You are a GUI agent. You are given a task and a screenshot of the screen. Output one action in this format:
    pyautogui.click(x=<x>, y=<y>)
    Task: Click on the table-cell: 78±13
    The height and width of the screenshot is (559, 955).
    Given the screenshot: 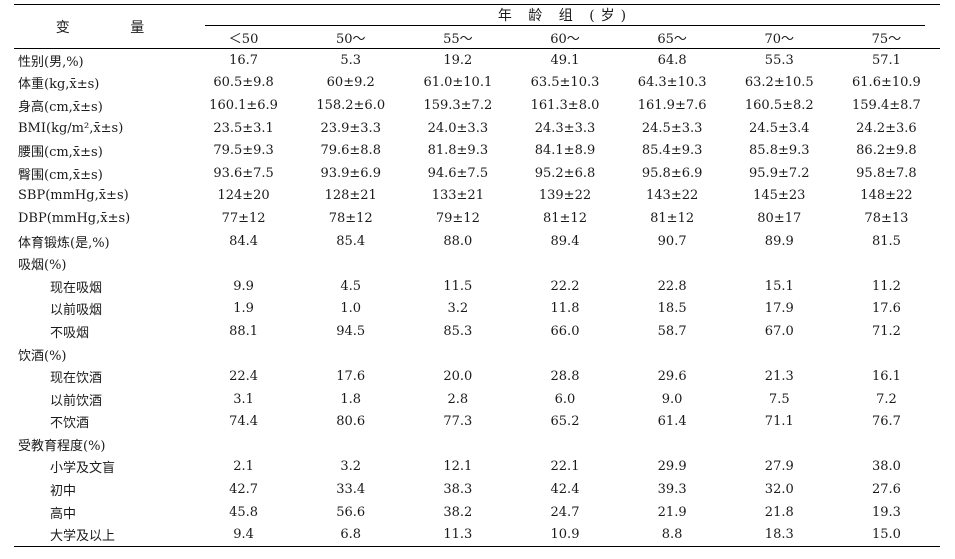 What is the action you would take?
    pyautogui.click(x=886, y=218)
    